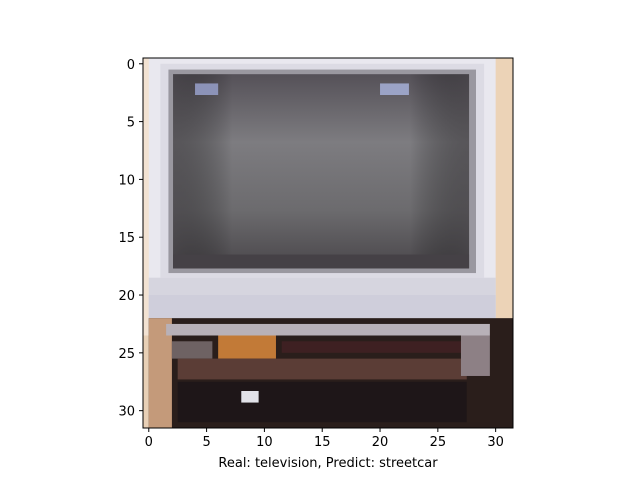 Image resolution: width=640 pixels, height=480 pixels. Describe the element at coordinates (495, 442) in the screenshot. I see `x-tick-label: 30` at that location.